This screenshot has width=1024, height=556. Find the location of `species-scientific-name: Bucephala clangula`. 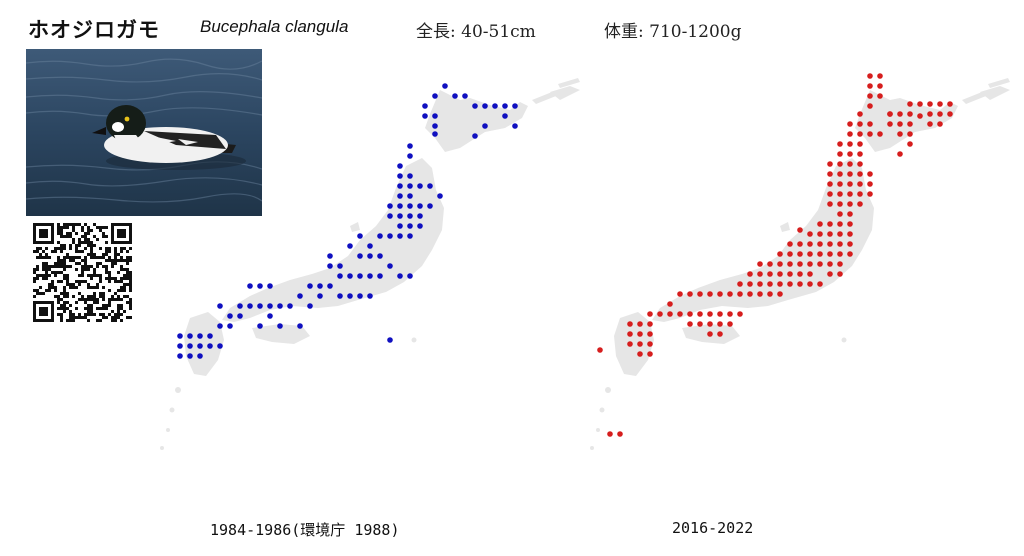

species-scientific-name: Bucephala clangula is located at coordinates (274, 26).